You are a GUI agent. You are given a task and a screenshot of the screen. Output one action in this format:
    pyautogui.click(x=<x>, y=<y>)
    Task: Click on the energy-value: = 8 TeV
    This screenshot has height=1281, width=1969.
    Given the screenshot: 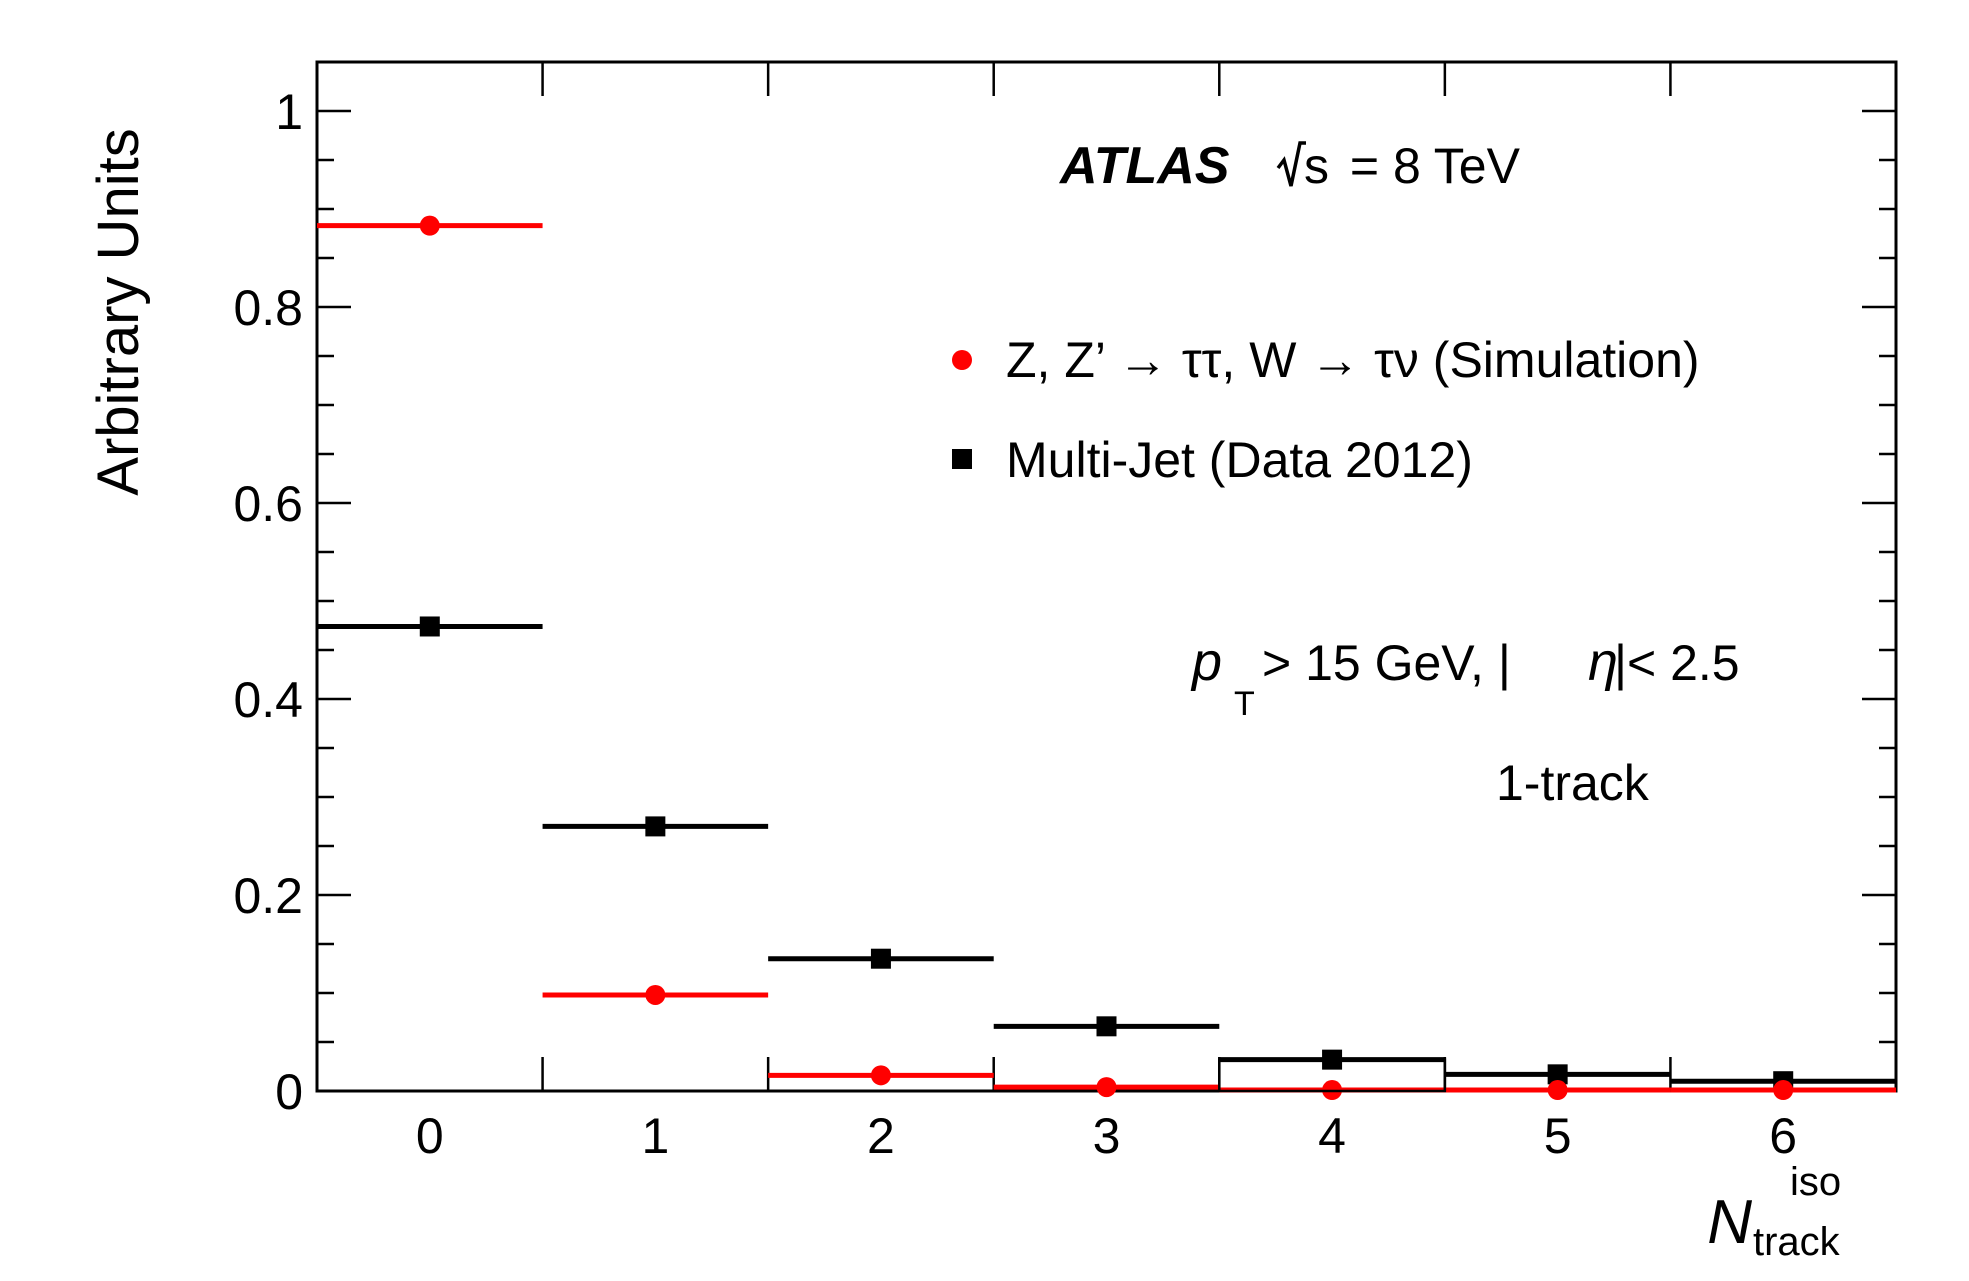 What is the action you would take?
    pyautogui.click(x=1428, y=166)
    